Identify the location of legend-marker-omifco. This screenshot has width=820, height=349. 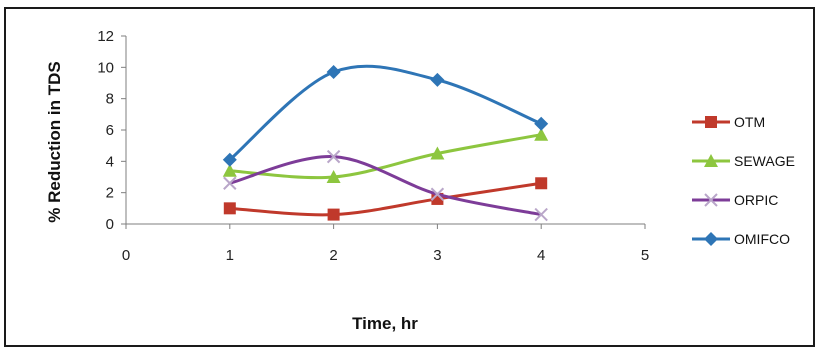
(711, 239).